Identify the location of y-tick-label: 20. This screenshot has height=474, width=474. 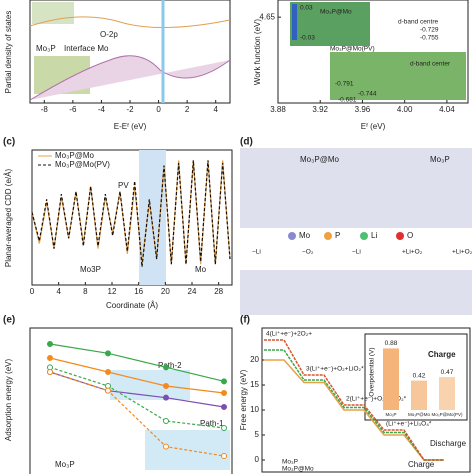
(254, 359).